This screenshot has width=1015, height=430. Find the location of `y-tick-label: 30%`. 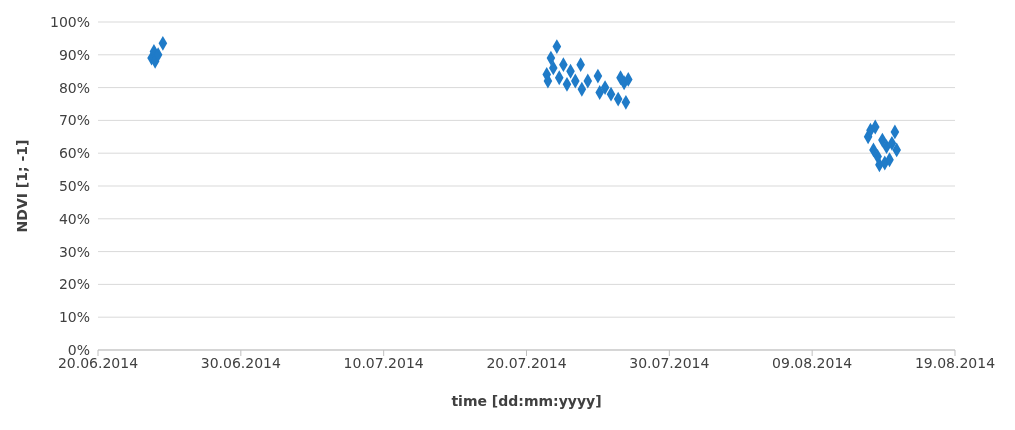

y-tick-label: 30% is located at coordinates (74, 251).